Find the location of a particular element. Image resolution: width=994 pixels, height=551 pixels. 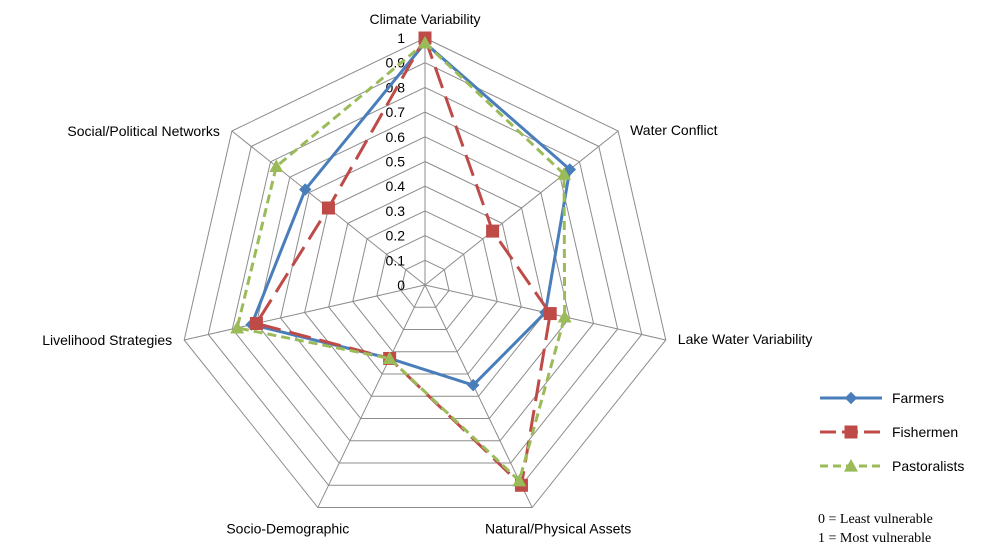

axis-label-livelihood-strategies: Livelihood Strategies is located at coordinates (107, 340).